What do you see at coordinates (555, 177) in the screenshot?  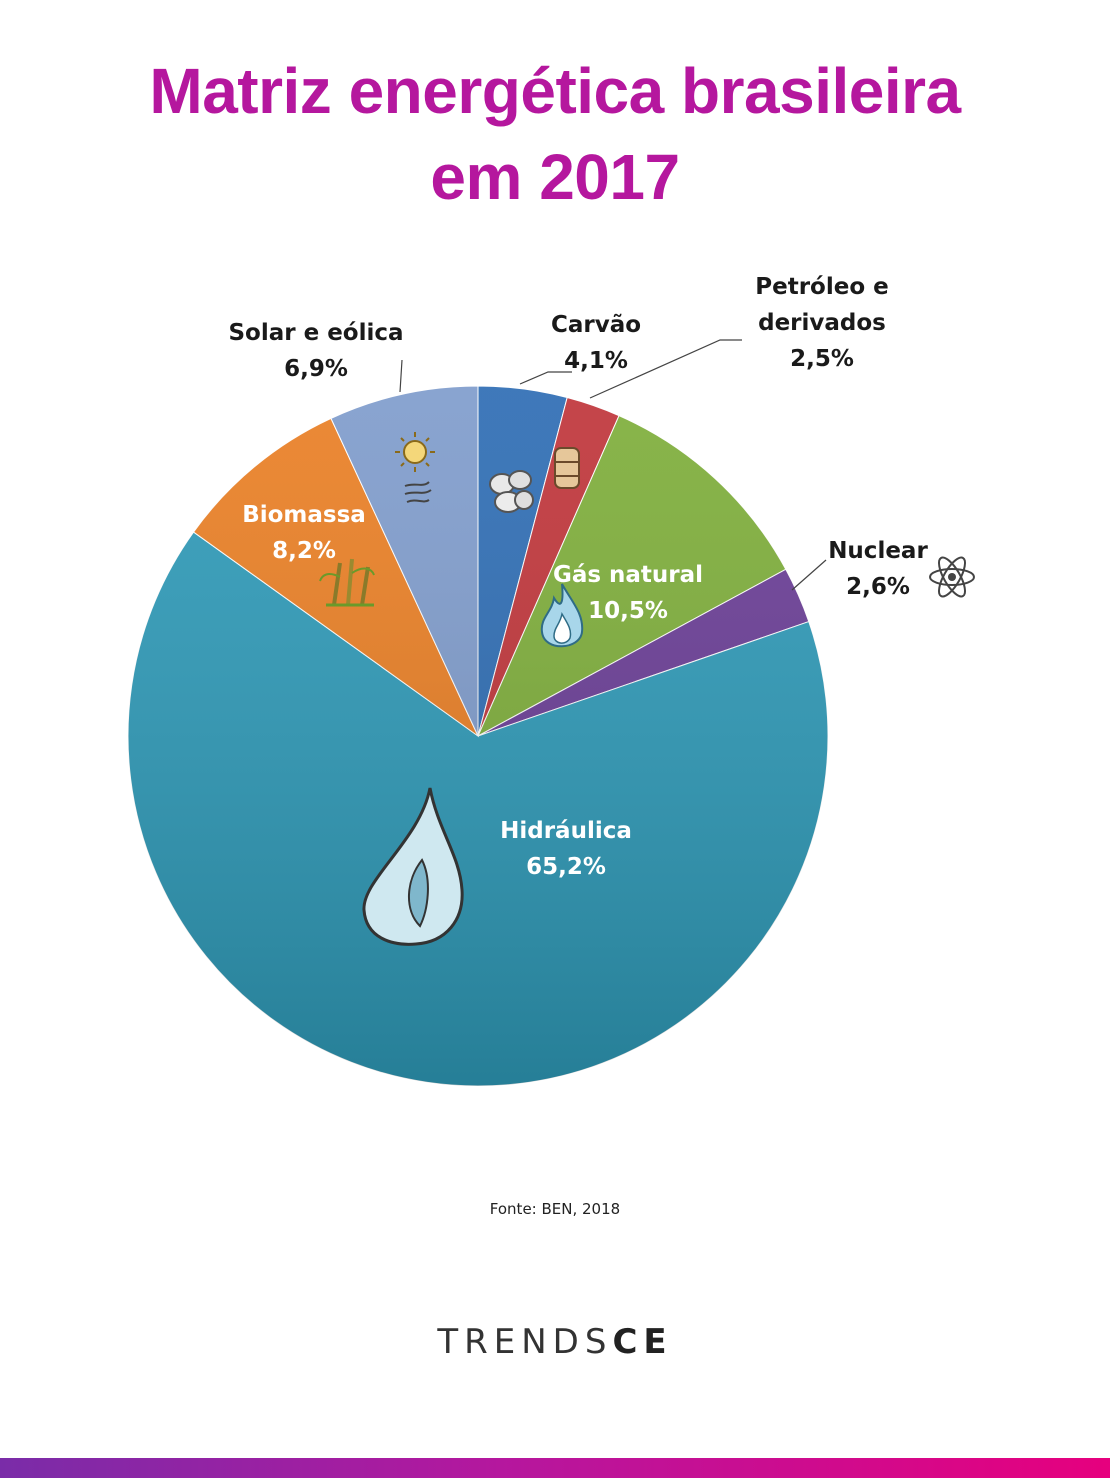 I see `chart-title-line-2: em 2017` at bounding box center [555, 177].